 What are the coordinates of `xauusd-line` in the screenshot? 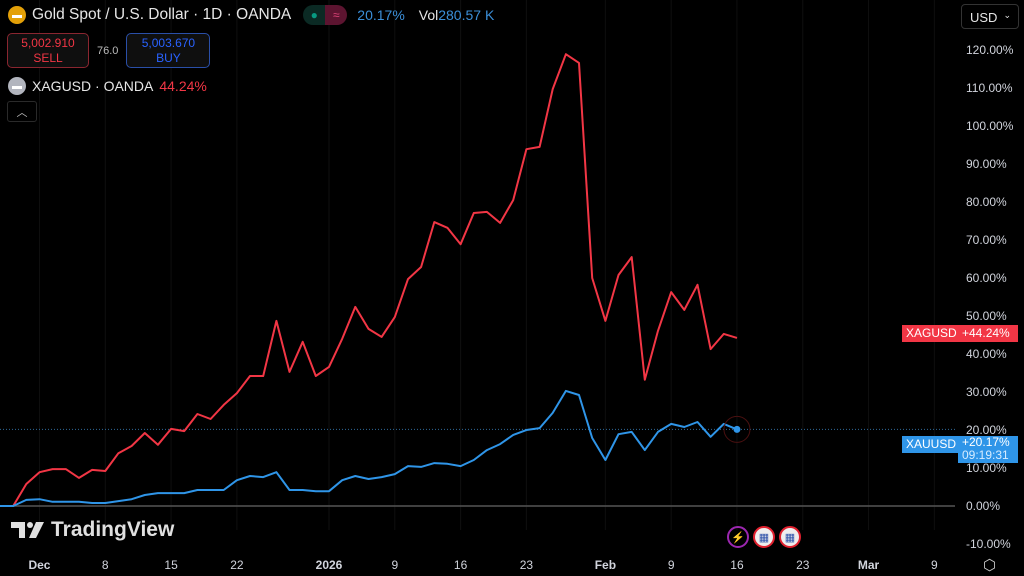 It's located at (369, 448).